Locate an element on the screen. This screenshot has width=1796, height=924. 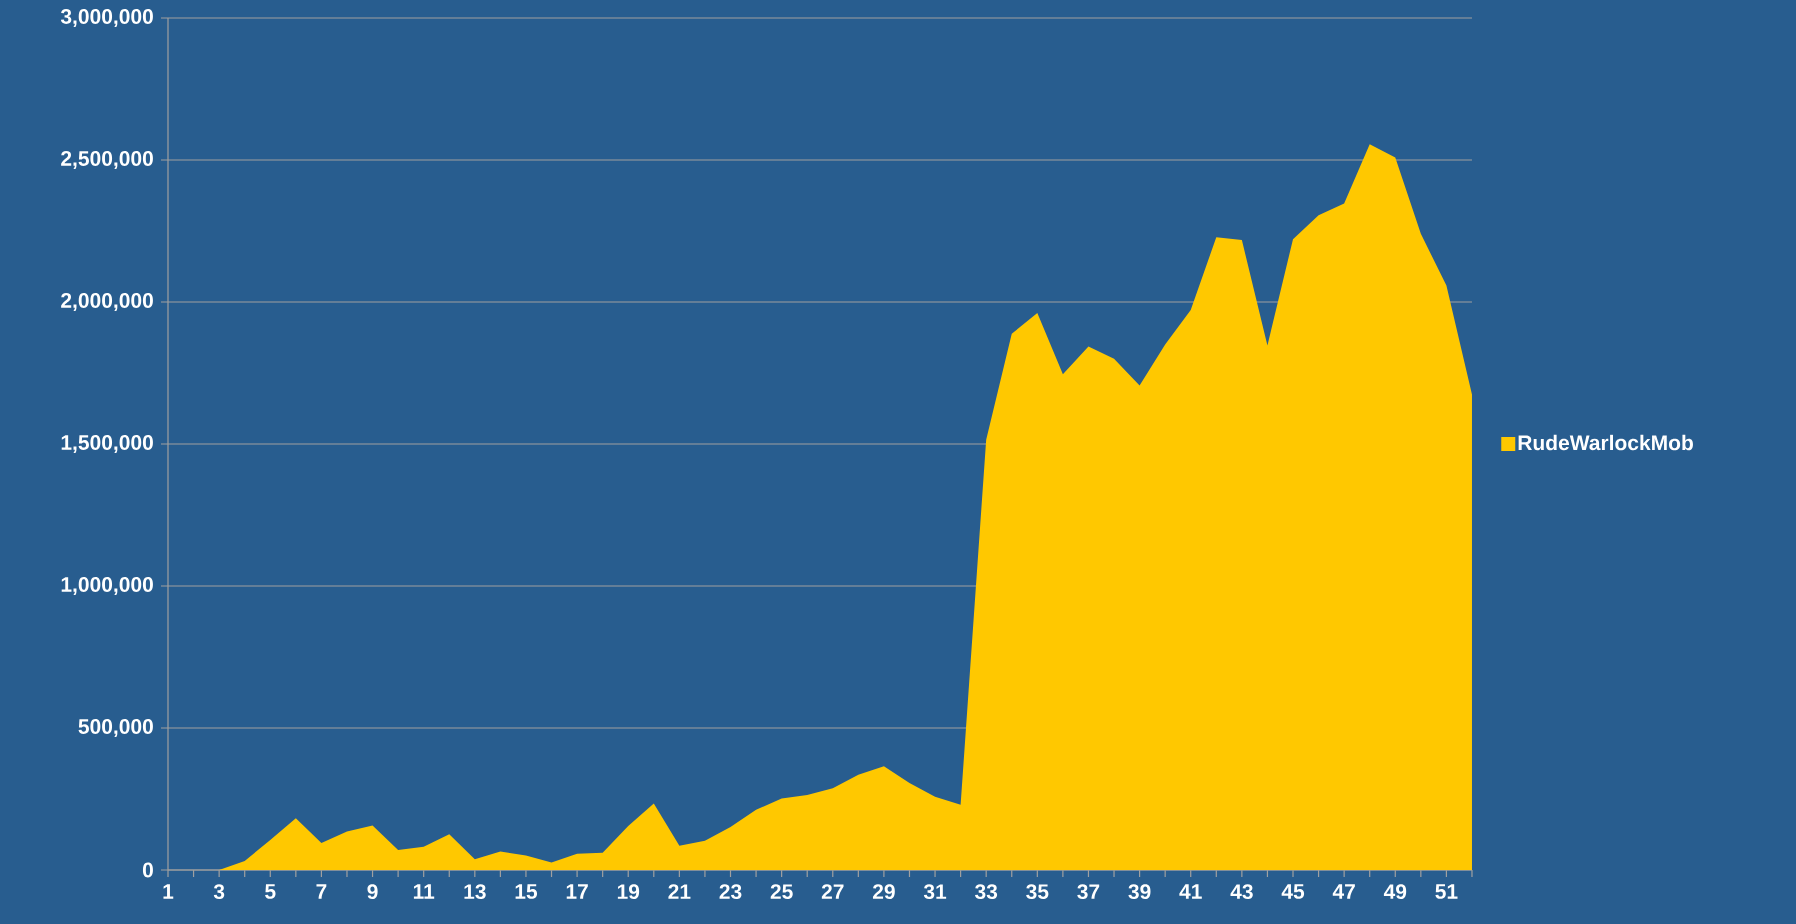
x-tick-label: 29 is located at coordinates (883, 892).